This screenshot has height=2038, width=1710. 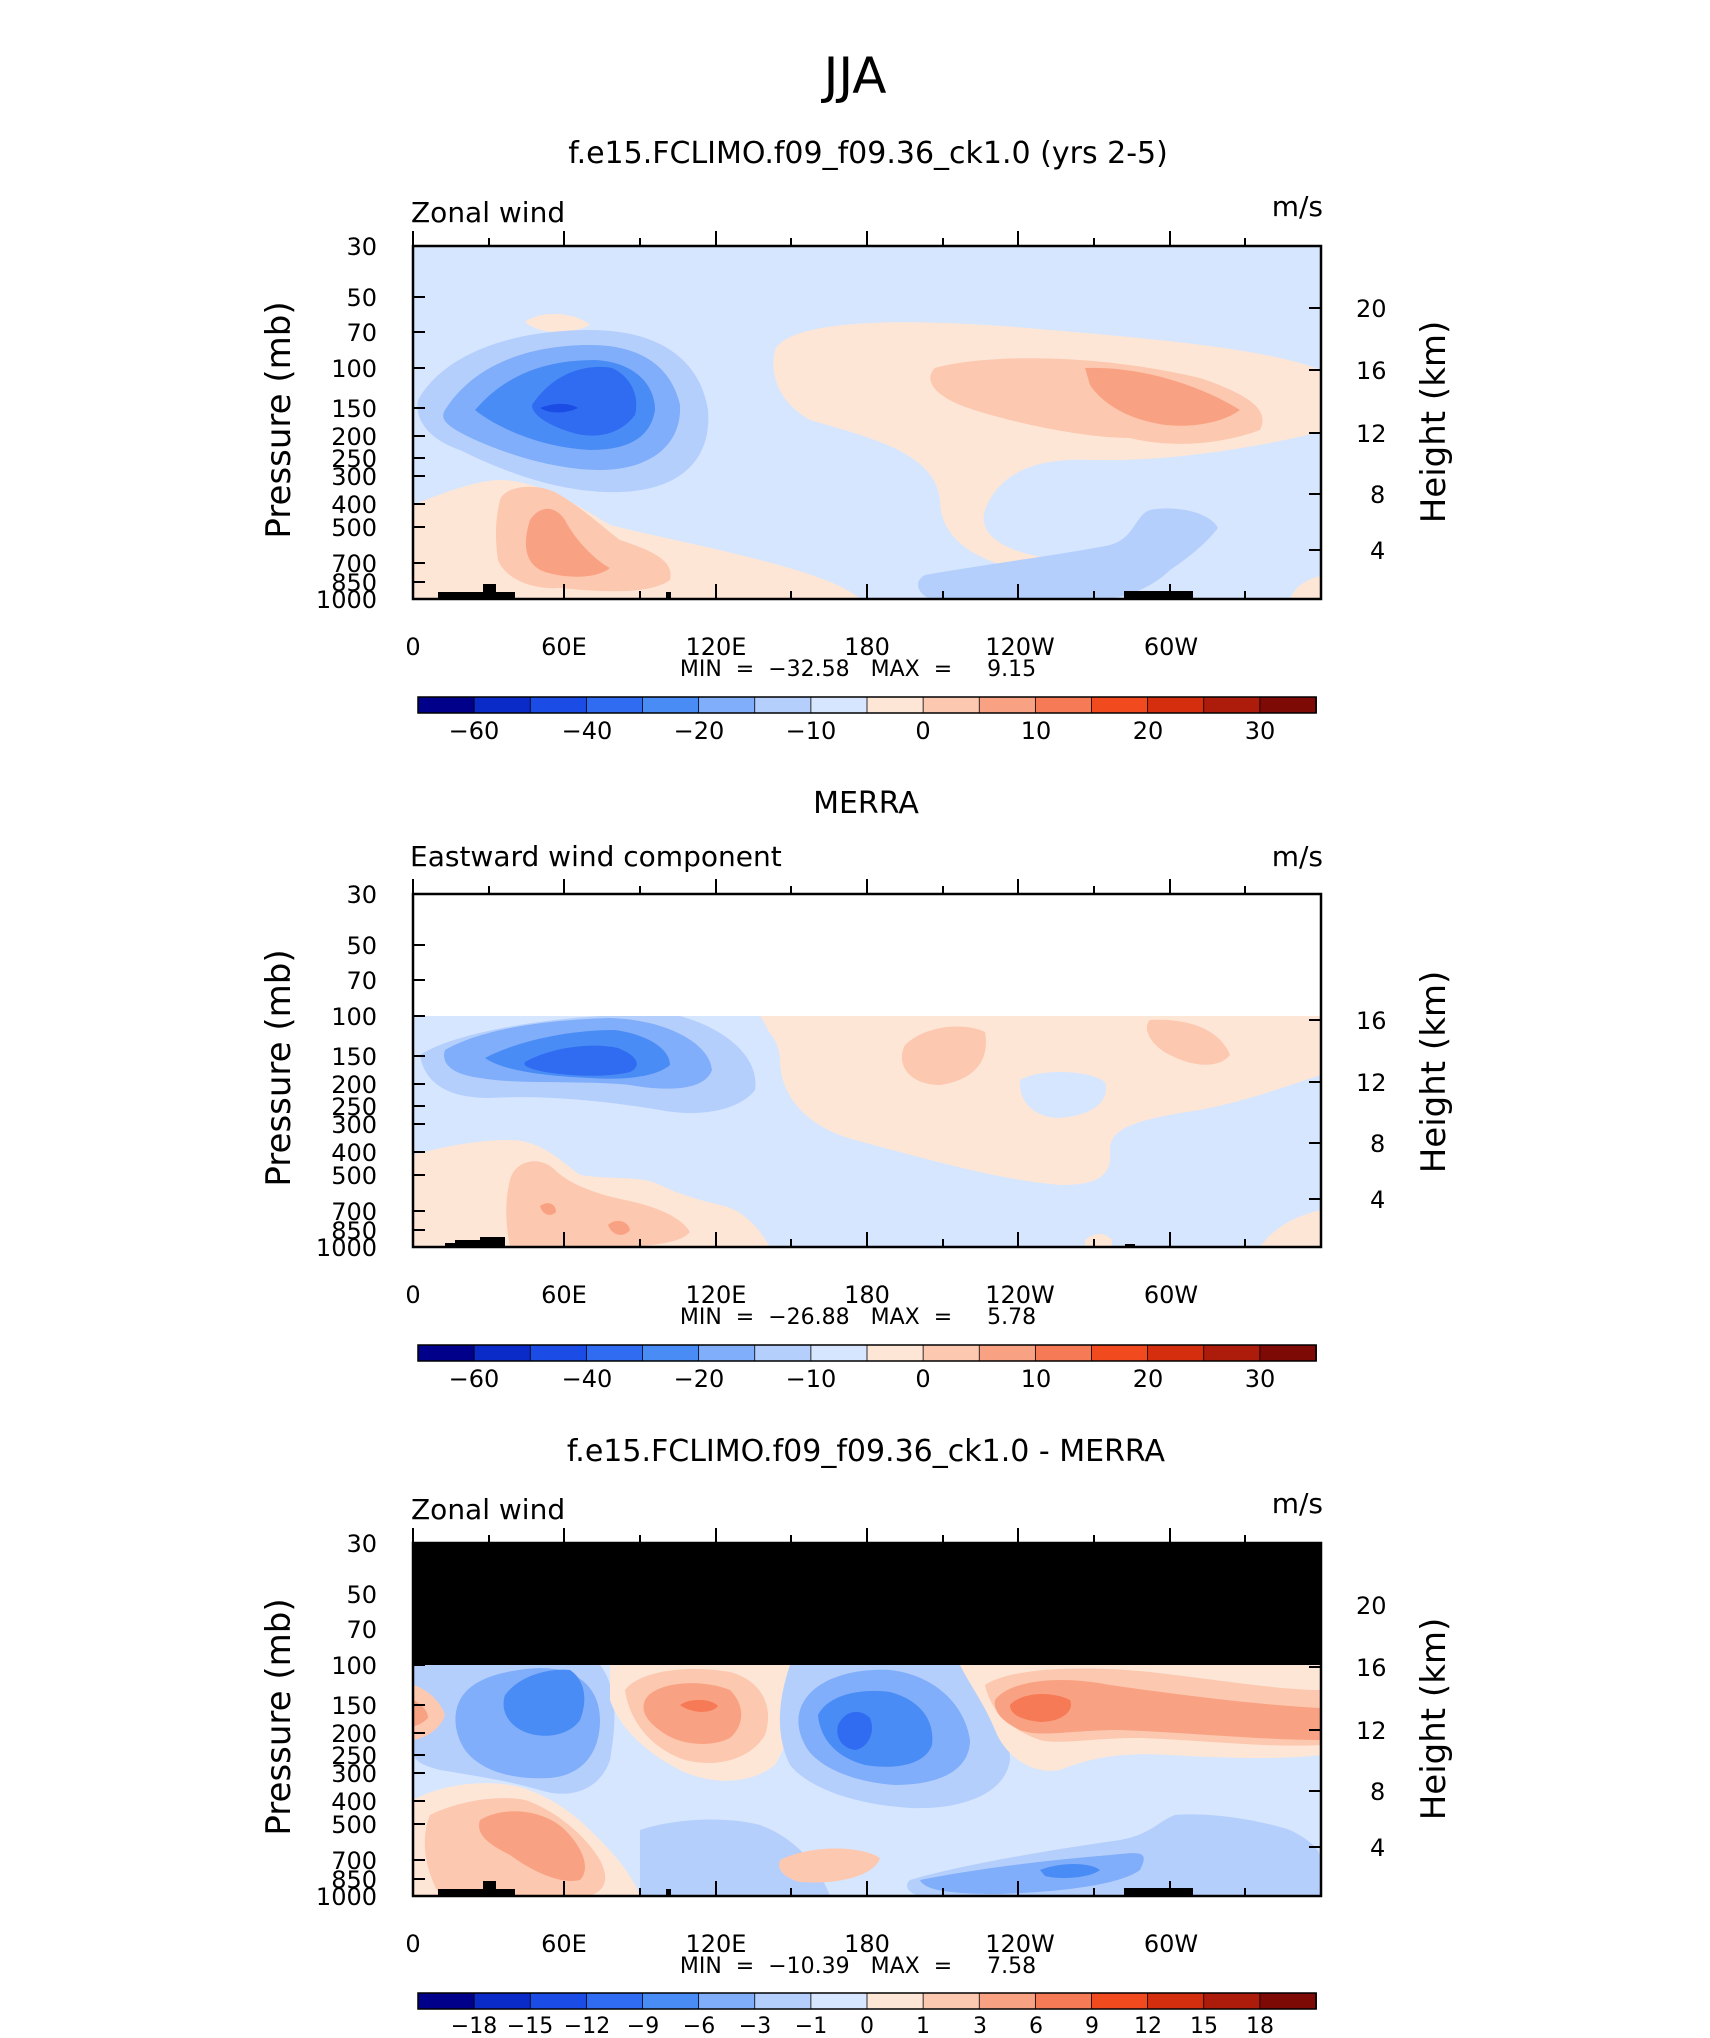 I want to click on variable-label: Zonal wind, so click(x=488, y=212).